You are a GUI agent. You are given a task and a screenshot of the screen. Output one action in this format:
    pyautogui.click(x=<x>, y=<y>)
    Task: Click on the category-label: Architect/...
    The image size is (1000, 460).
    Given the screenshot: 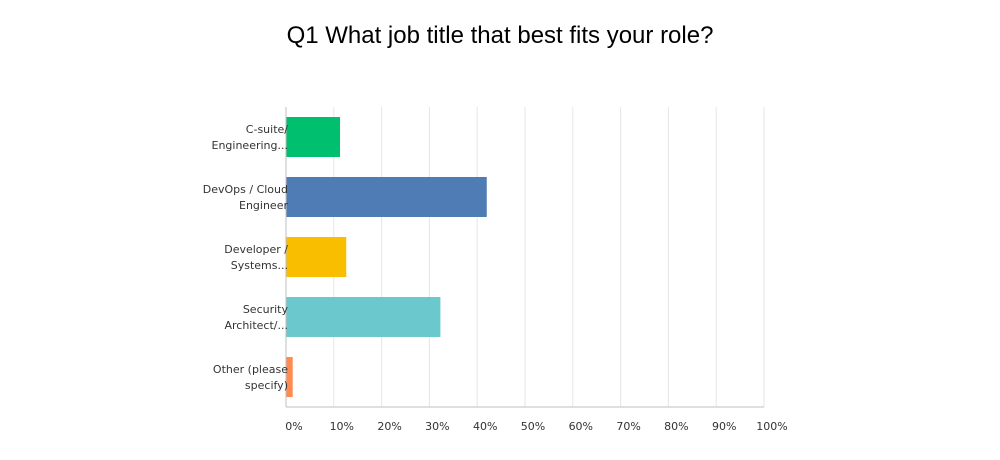 What is the action you would take?
    pyautogui.click(x=256, y=325)
    